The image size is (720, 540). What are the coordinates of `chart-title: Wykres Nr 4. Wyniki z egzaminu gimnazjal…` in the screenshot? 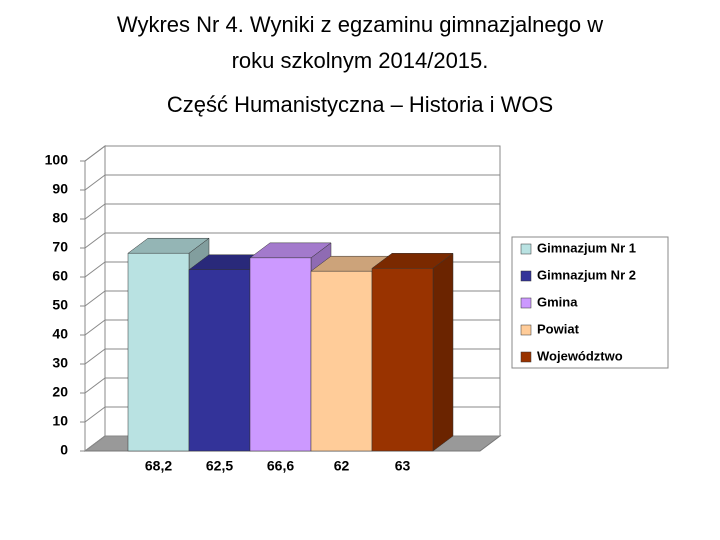 It's located at (360, 24).